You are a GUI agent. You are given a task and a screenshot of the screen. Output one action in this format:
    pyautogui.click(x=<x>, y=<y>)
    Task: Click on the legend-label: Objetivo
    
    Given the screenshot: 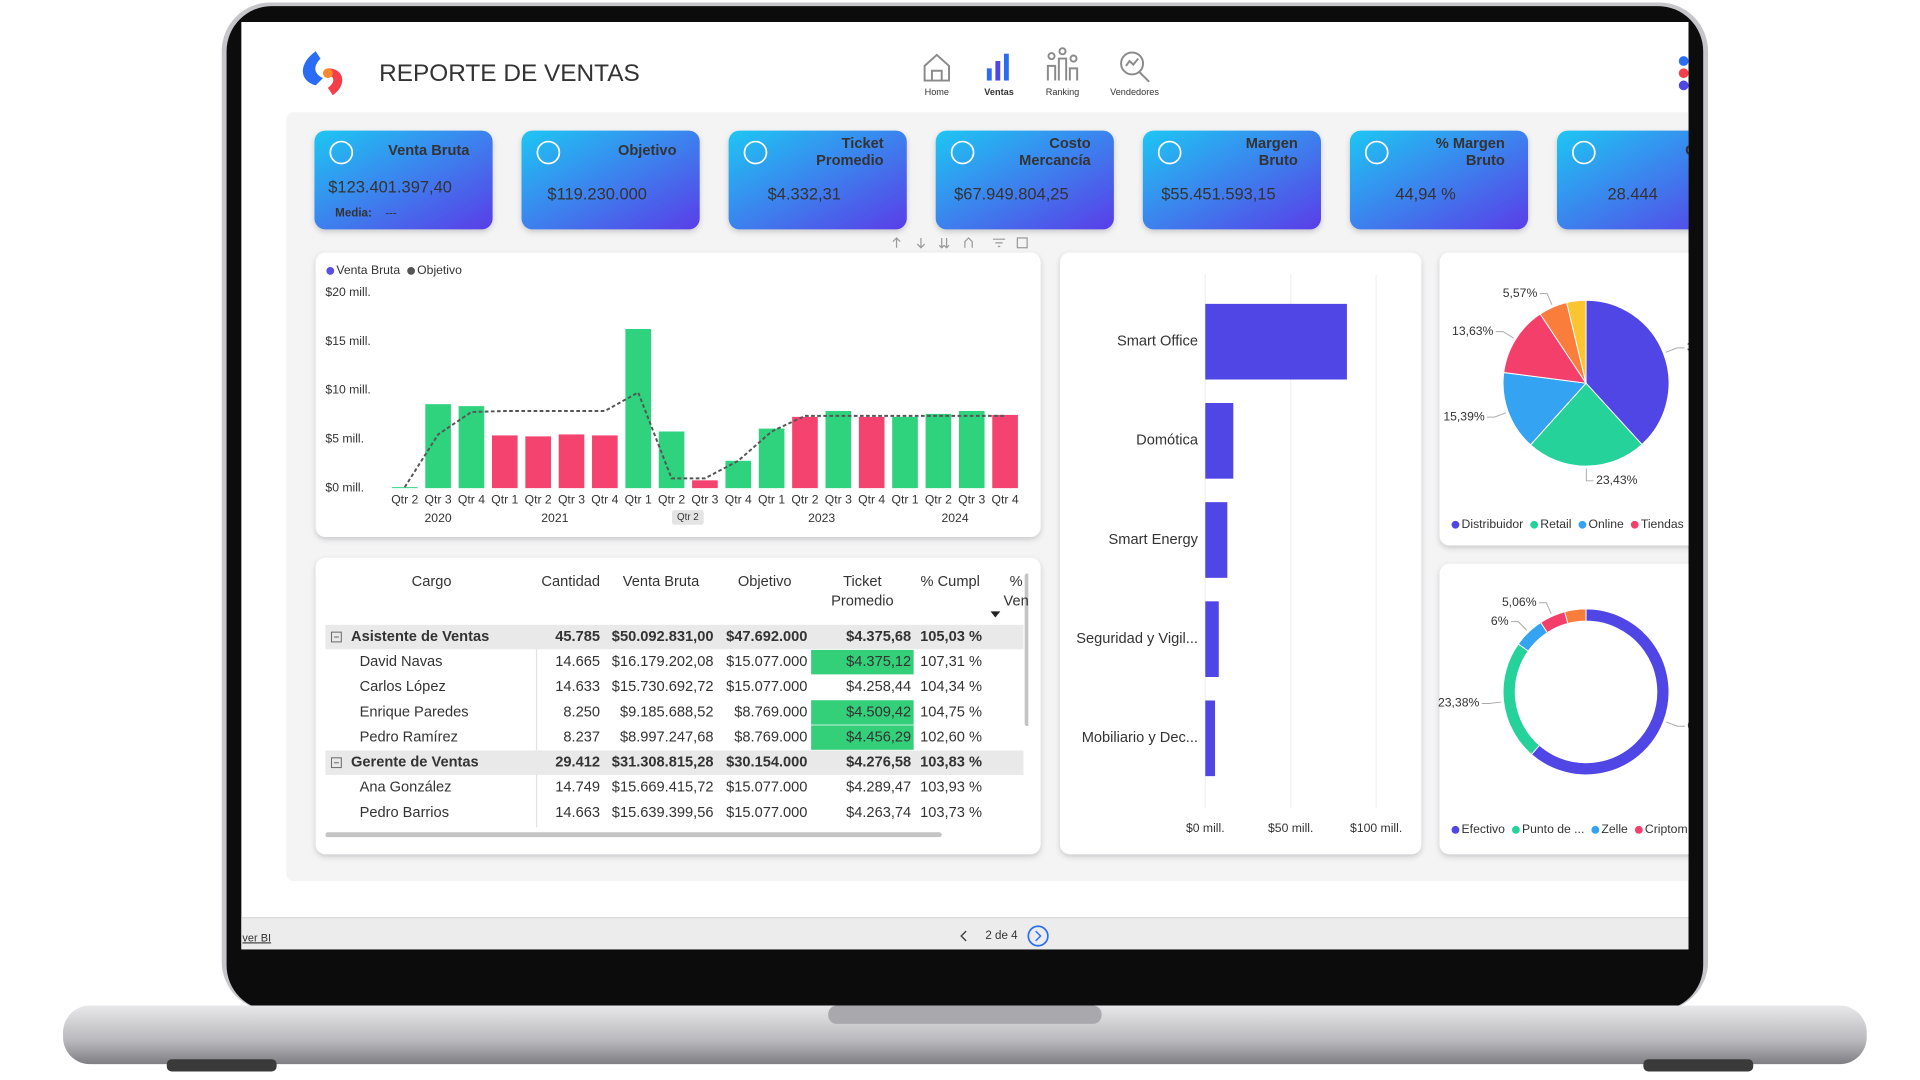 What is the action you would take?
    pyautogui.click(x=439, y=270)
    